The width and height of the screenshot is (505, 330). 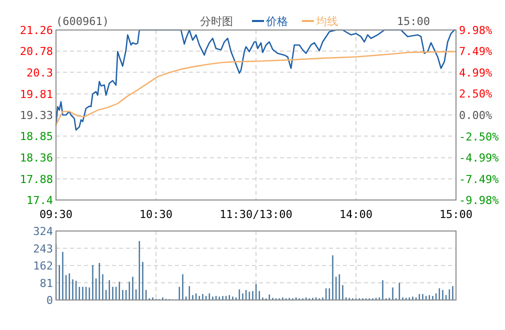 What do you see at coordinates (475, 115) in the screenshot?
I see `y2-tick-label: 0.00%` at bounding box center [475, 115].